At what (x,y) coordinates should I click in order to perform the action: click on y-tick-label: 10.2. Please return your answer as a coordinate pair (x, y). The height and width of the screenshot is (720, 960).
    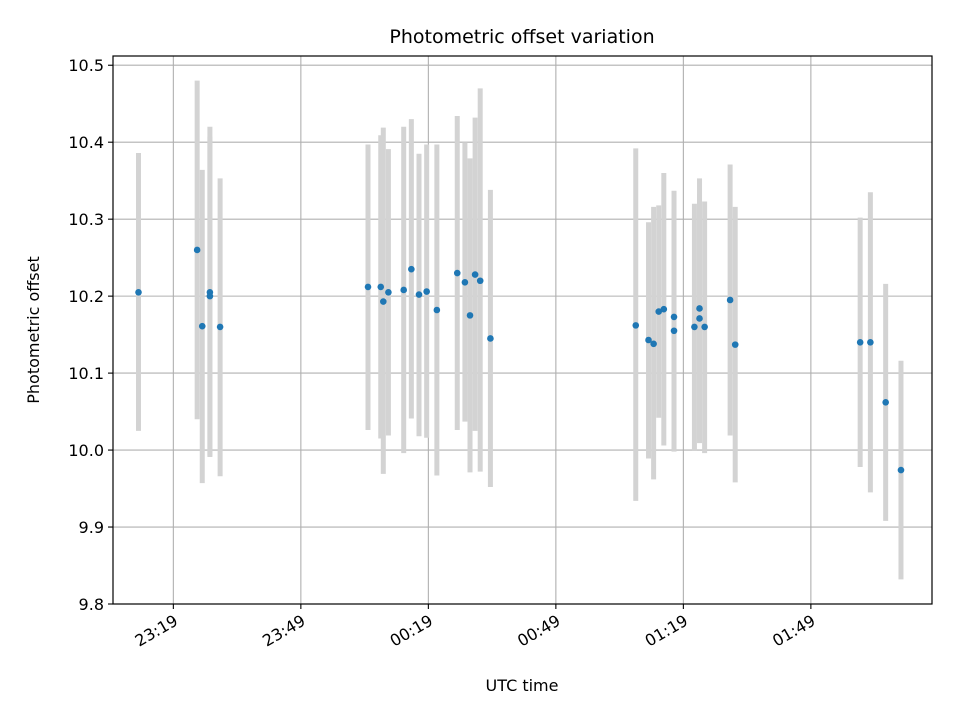
    Looking at the image, I should click on (86, 296).